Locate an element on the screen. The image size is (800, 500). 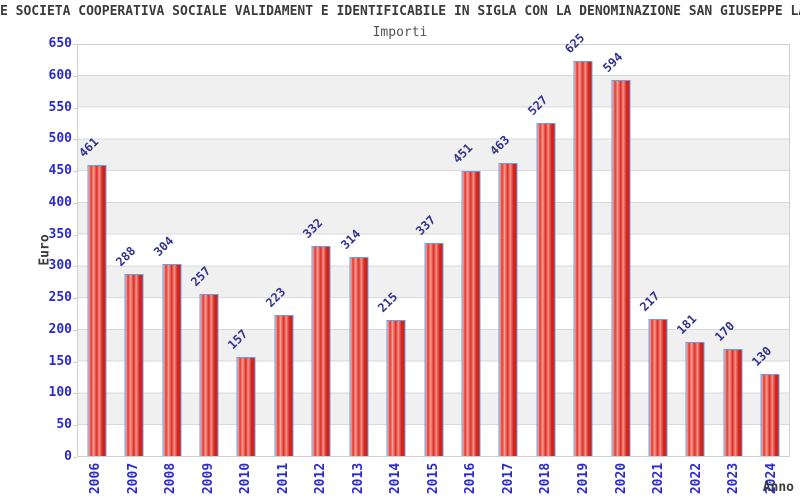
bar-2020 is located at coordinates (621, 268).